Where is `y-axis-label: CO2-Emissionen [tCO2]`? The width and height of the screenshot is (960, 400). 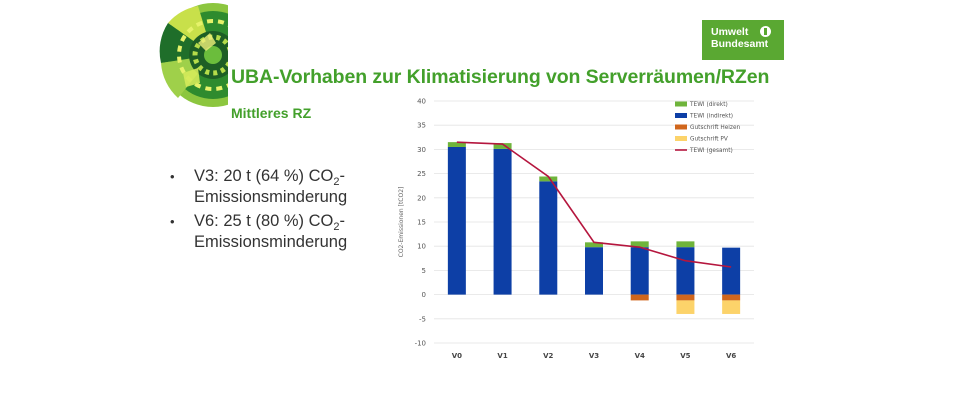 y-axis-label: CO2-Emissionen [tCO2] is located at coordinates (401, 222).